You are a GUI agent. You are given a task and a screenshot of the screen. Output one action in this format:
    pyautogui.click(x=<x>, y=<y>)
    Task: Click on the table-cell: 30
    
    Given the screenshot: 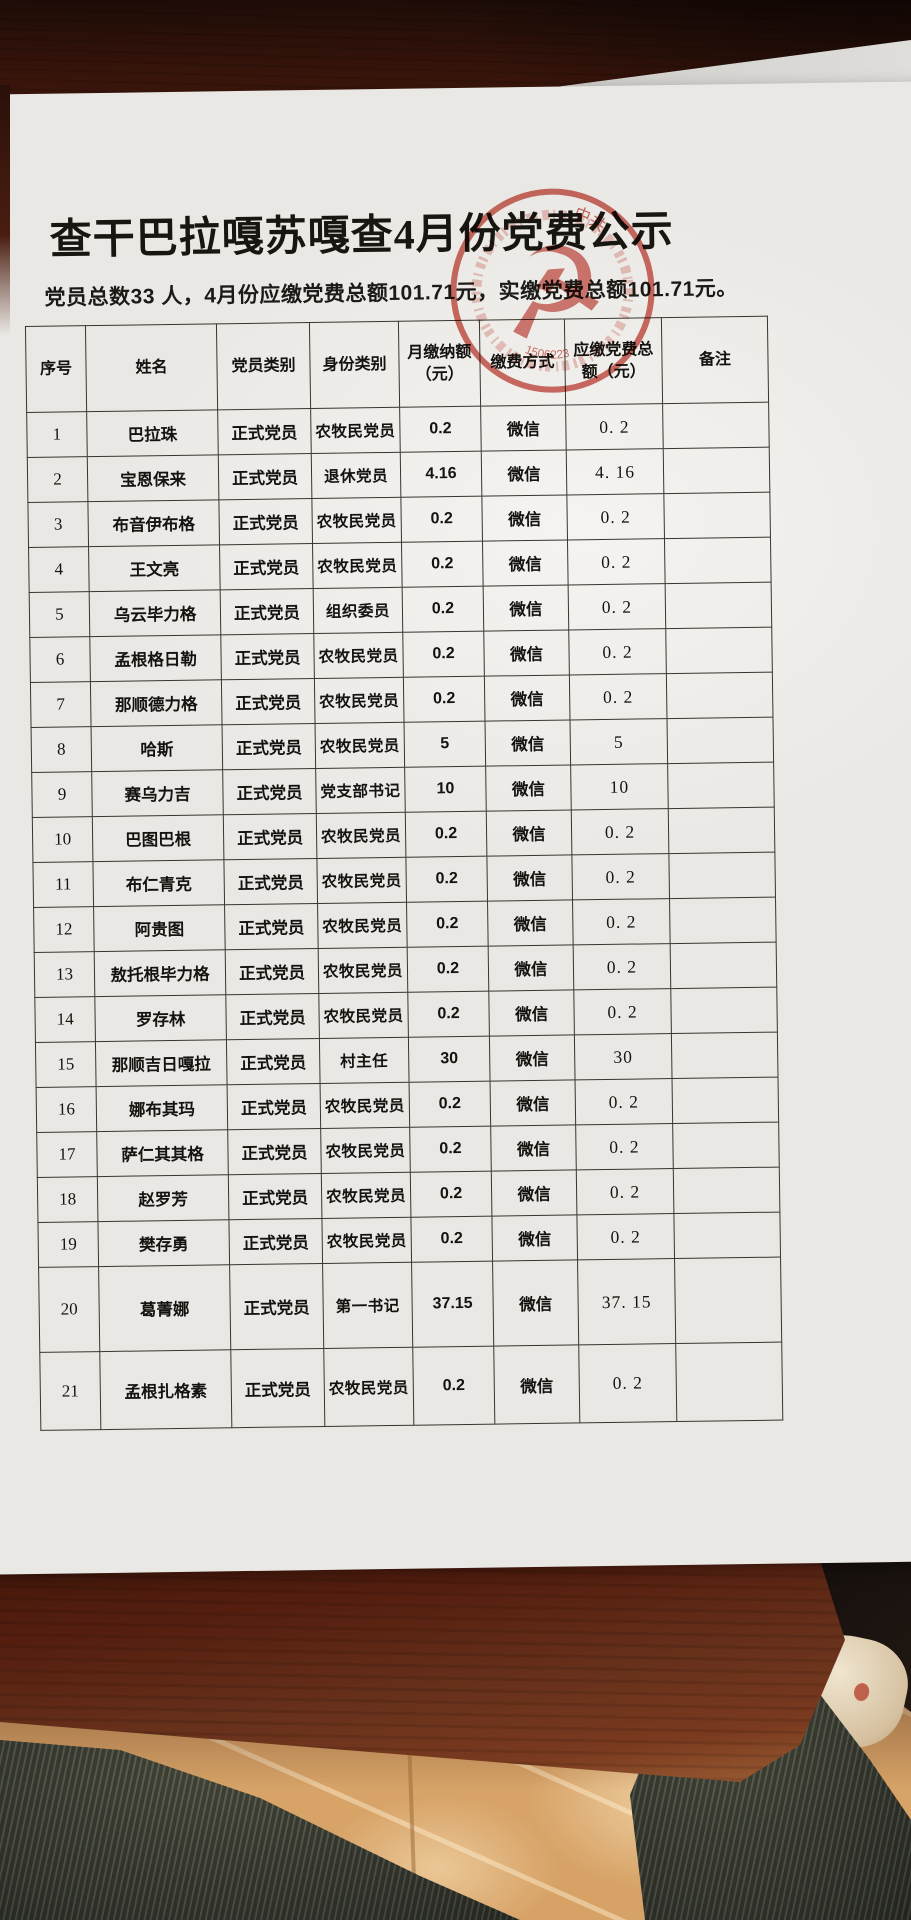 What is the action you would take?
    pyautogui.click(x=449, y=1059)
    